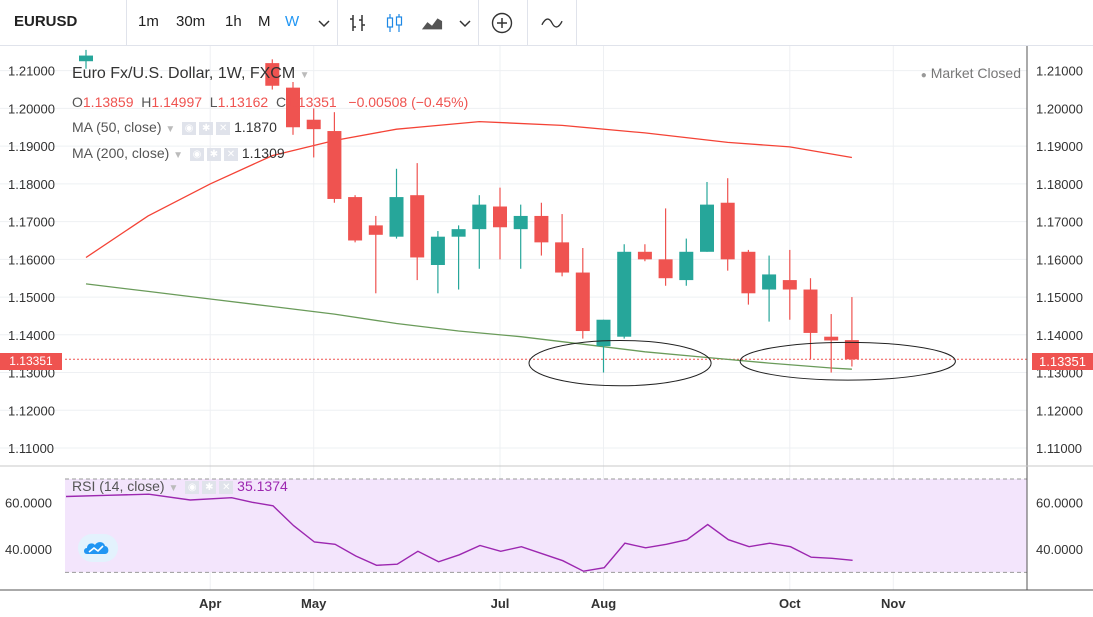 Image resolution: width=1093 pixels, height=617 pixels. I want to click on symbol-title: Euro Fx/U.S. Dollar, 1W, FXCM, so click(184, 73).